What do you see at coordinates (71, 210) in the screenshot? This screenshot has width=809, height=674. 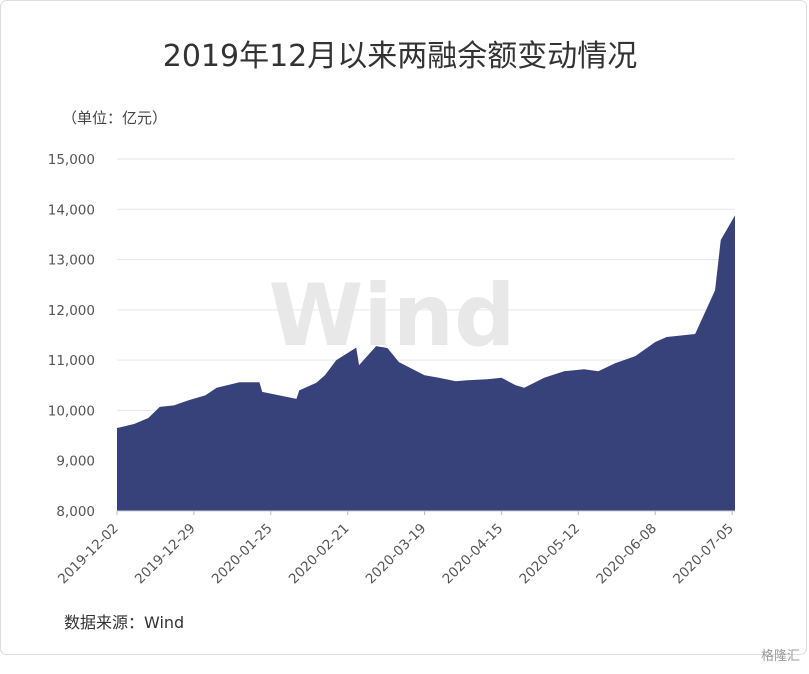 I see `y-tick-label: 14,000` at bounding box center [71, 210].